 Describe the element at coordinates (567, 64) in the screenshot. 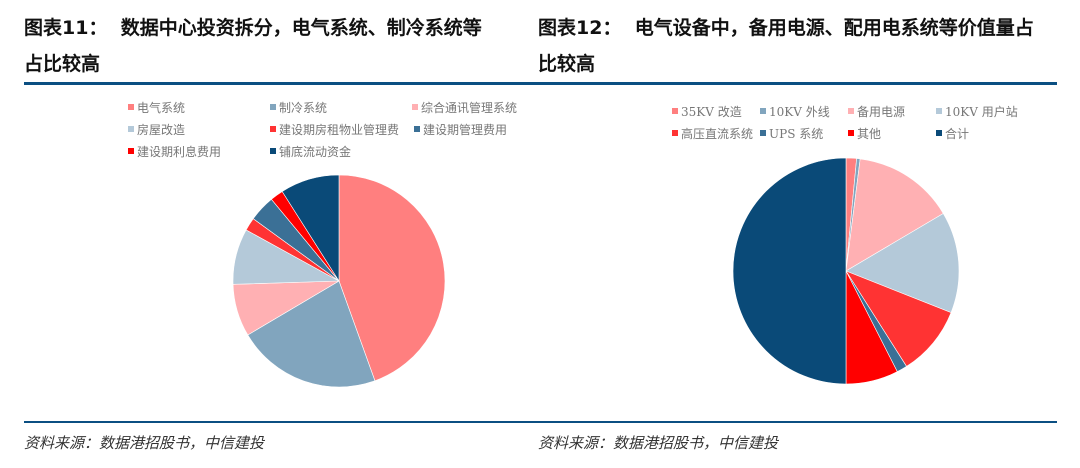

I see `figure-12-title-line2: 比较高` at that location.